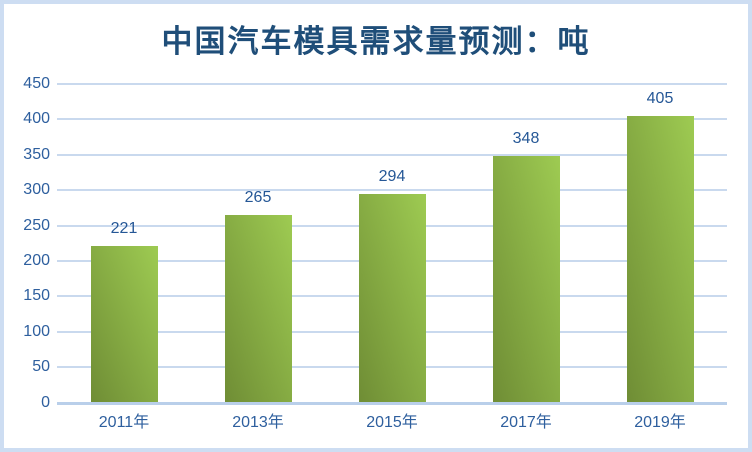 The height and width of the screenshot is (452, 752). What do you see at coordinates (660, 98) in the screenshot?
I see `bar-value-label: 405` at bounding box center [660, 98].